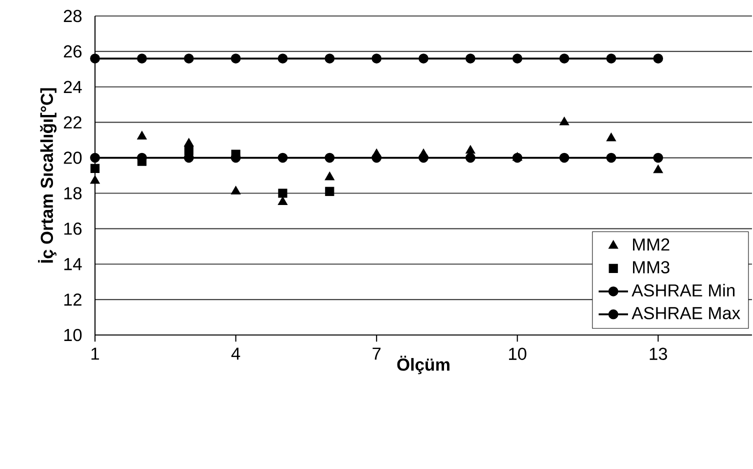  What do you see at coordinates (73, 264) in the screenshot?
I see `y-tick-label: 14` at bounding box center [73, 264].